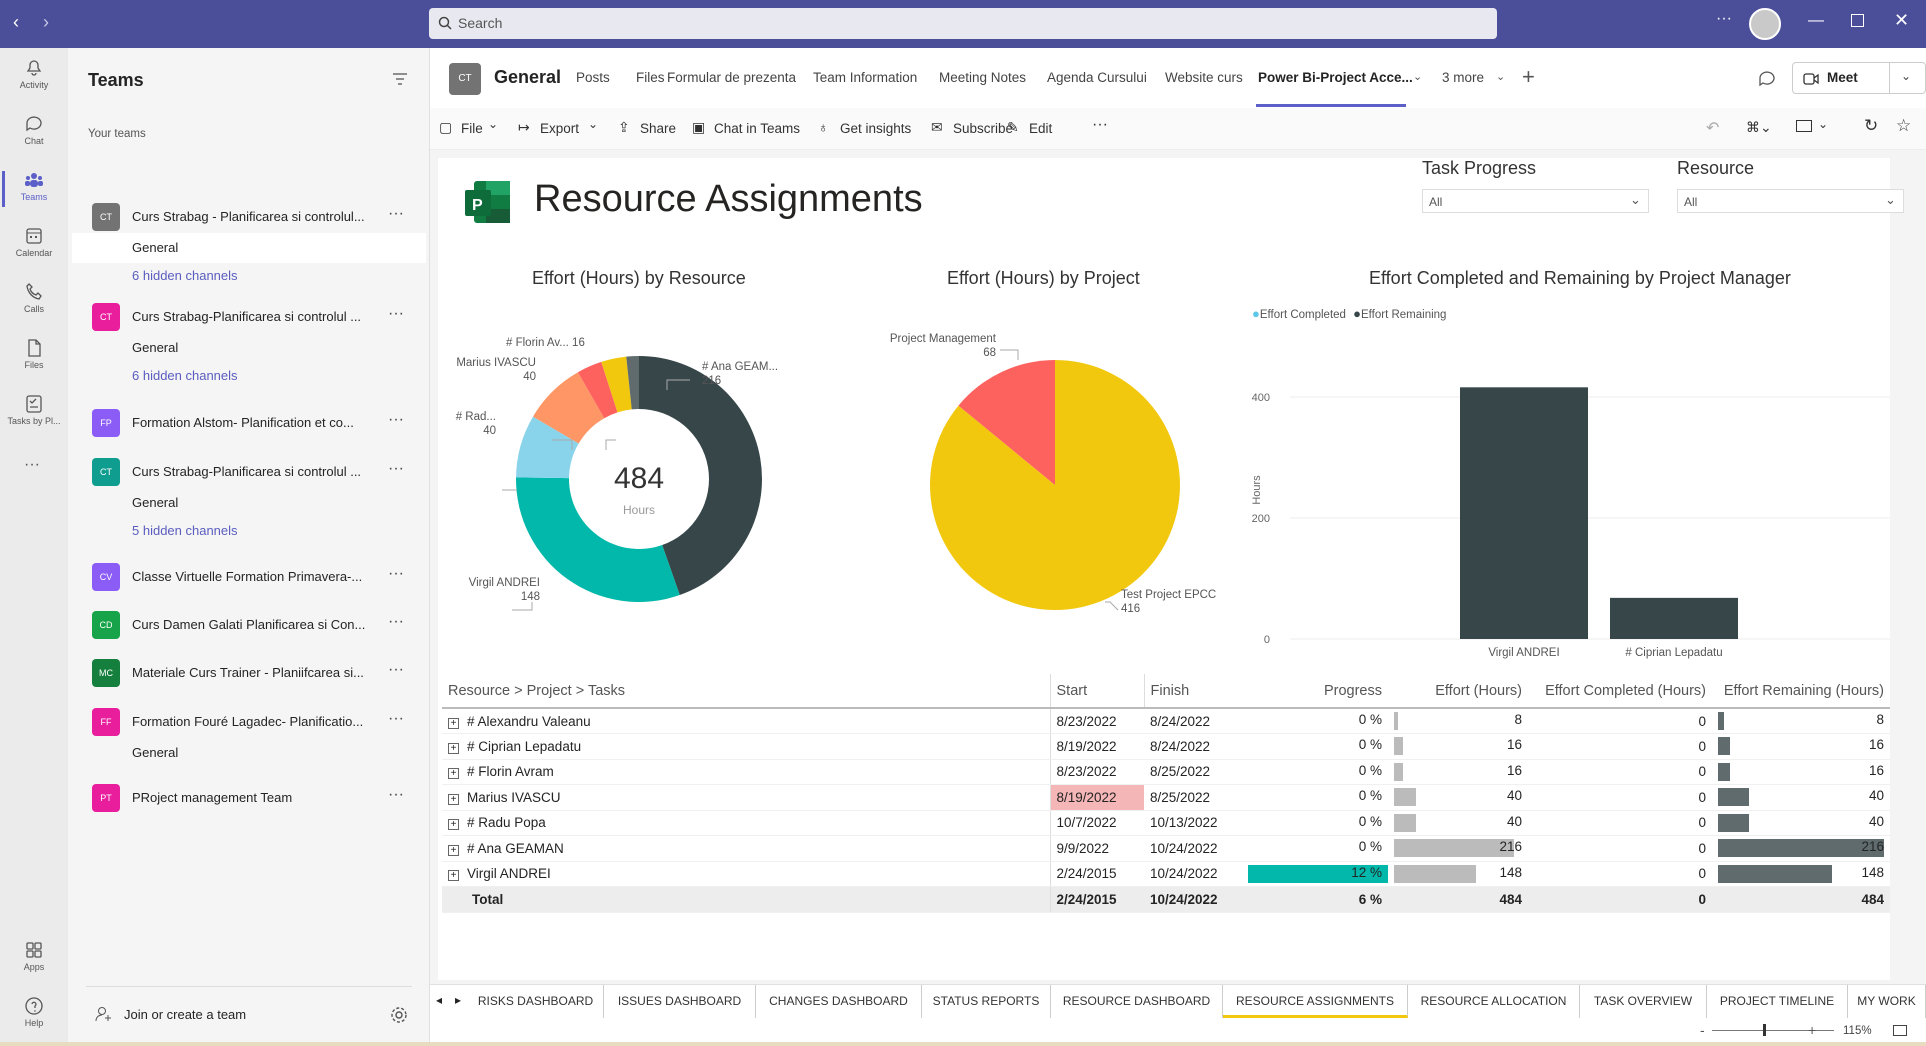 The height and width of the screenshot is (1046, 1926). What do you see at coordinates (1494, 1001) in the screenshot?
I see `page-tab-resource-allocation: RESOURCE ALLOCATION` at bounding box center [1494, 1001].